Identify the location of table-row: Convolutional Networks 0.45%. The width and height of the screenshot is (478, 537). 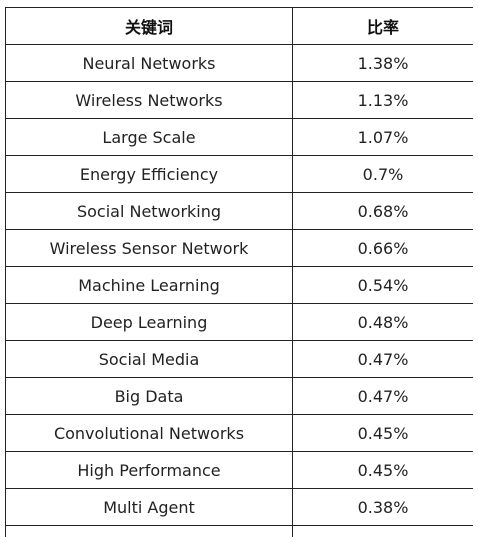
(240, 433).